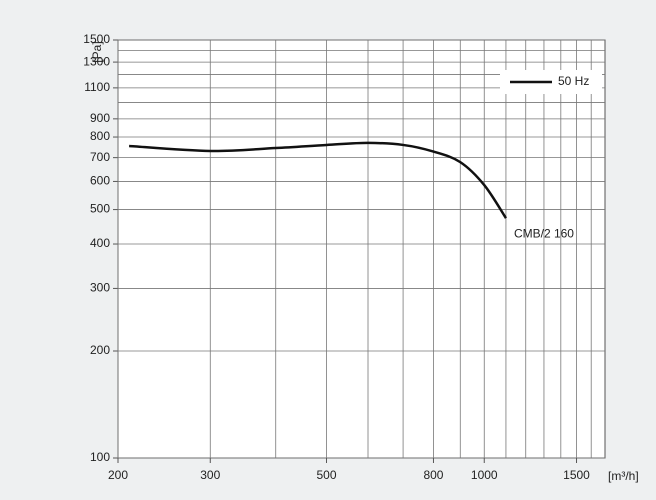  What do you see at coordinates (573, 81) in the screenshot?
I see `legend-label: 50 Hz` at bounding box center [573, 81].